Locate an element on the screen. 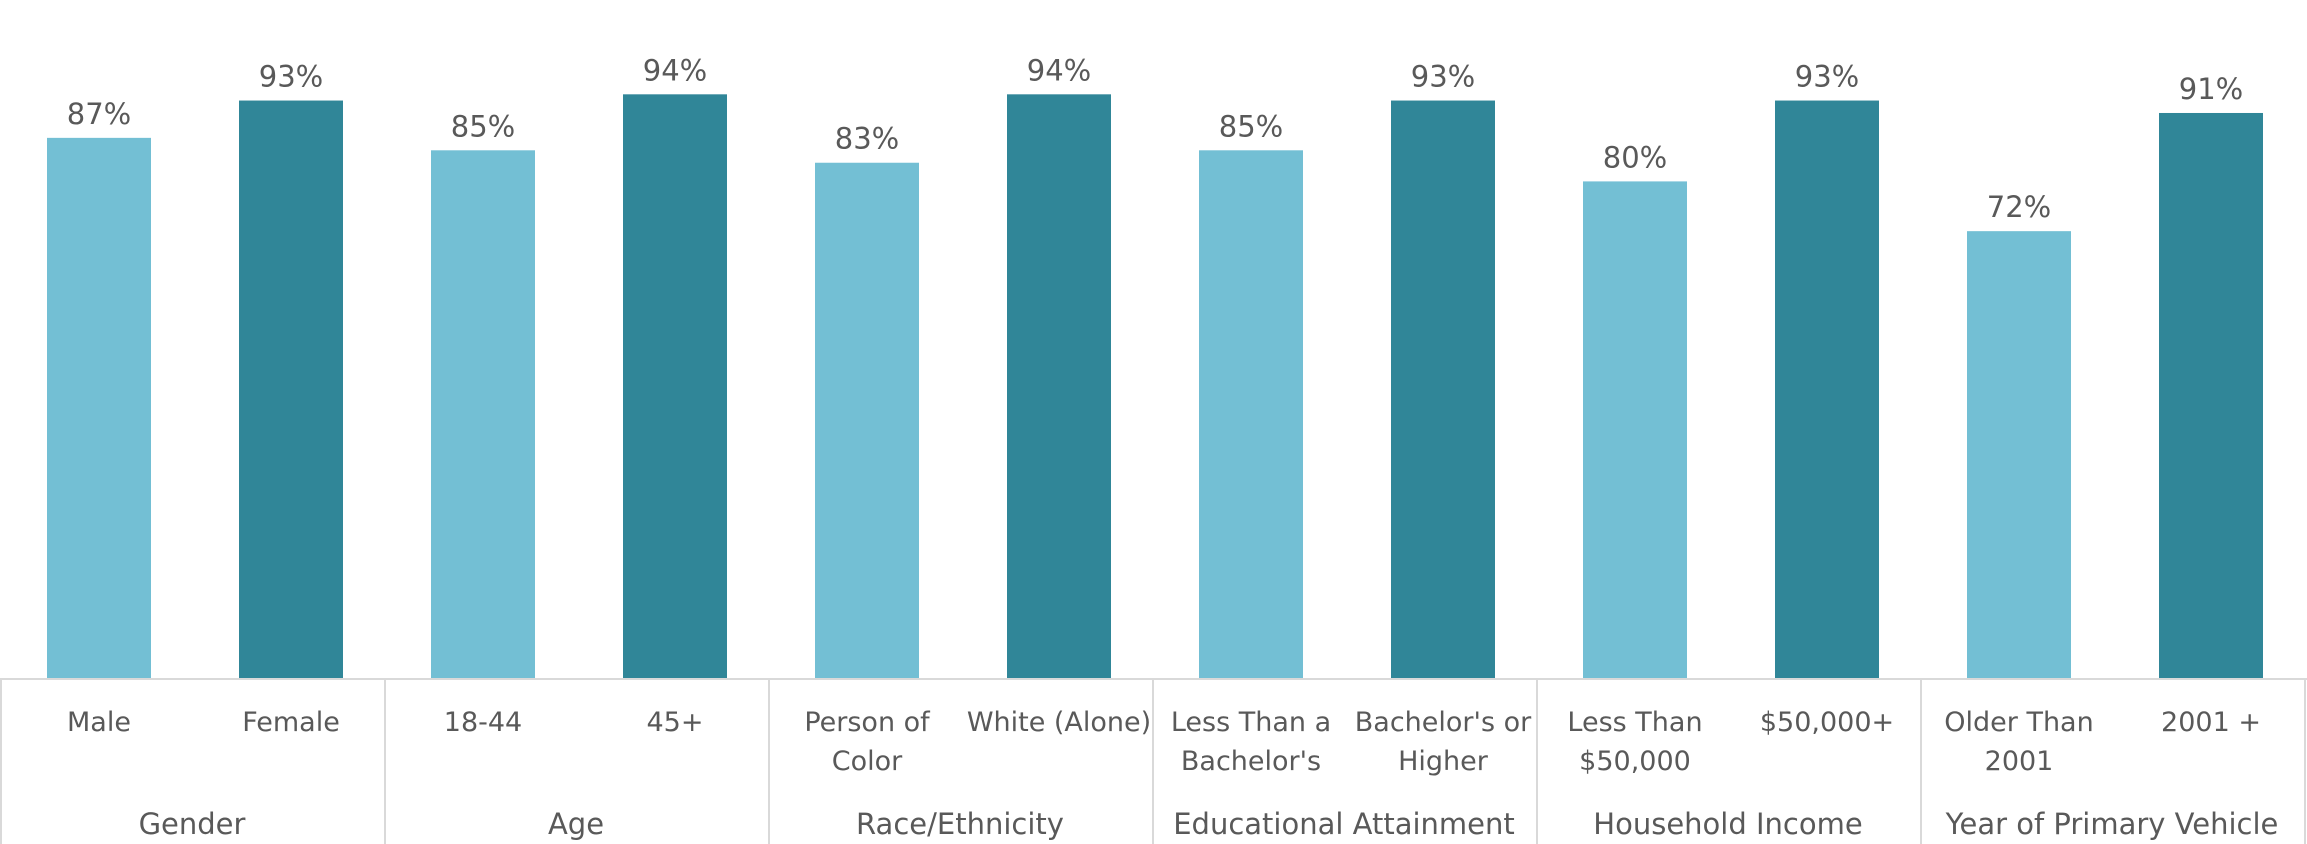 Image resolution: width=2307 pixels, height=844 pixels. category-tick-label: Older Than 2001 is located at coordinates (2018, 742).